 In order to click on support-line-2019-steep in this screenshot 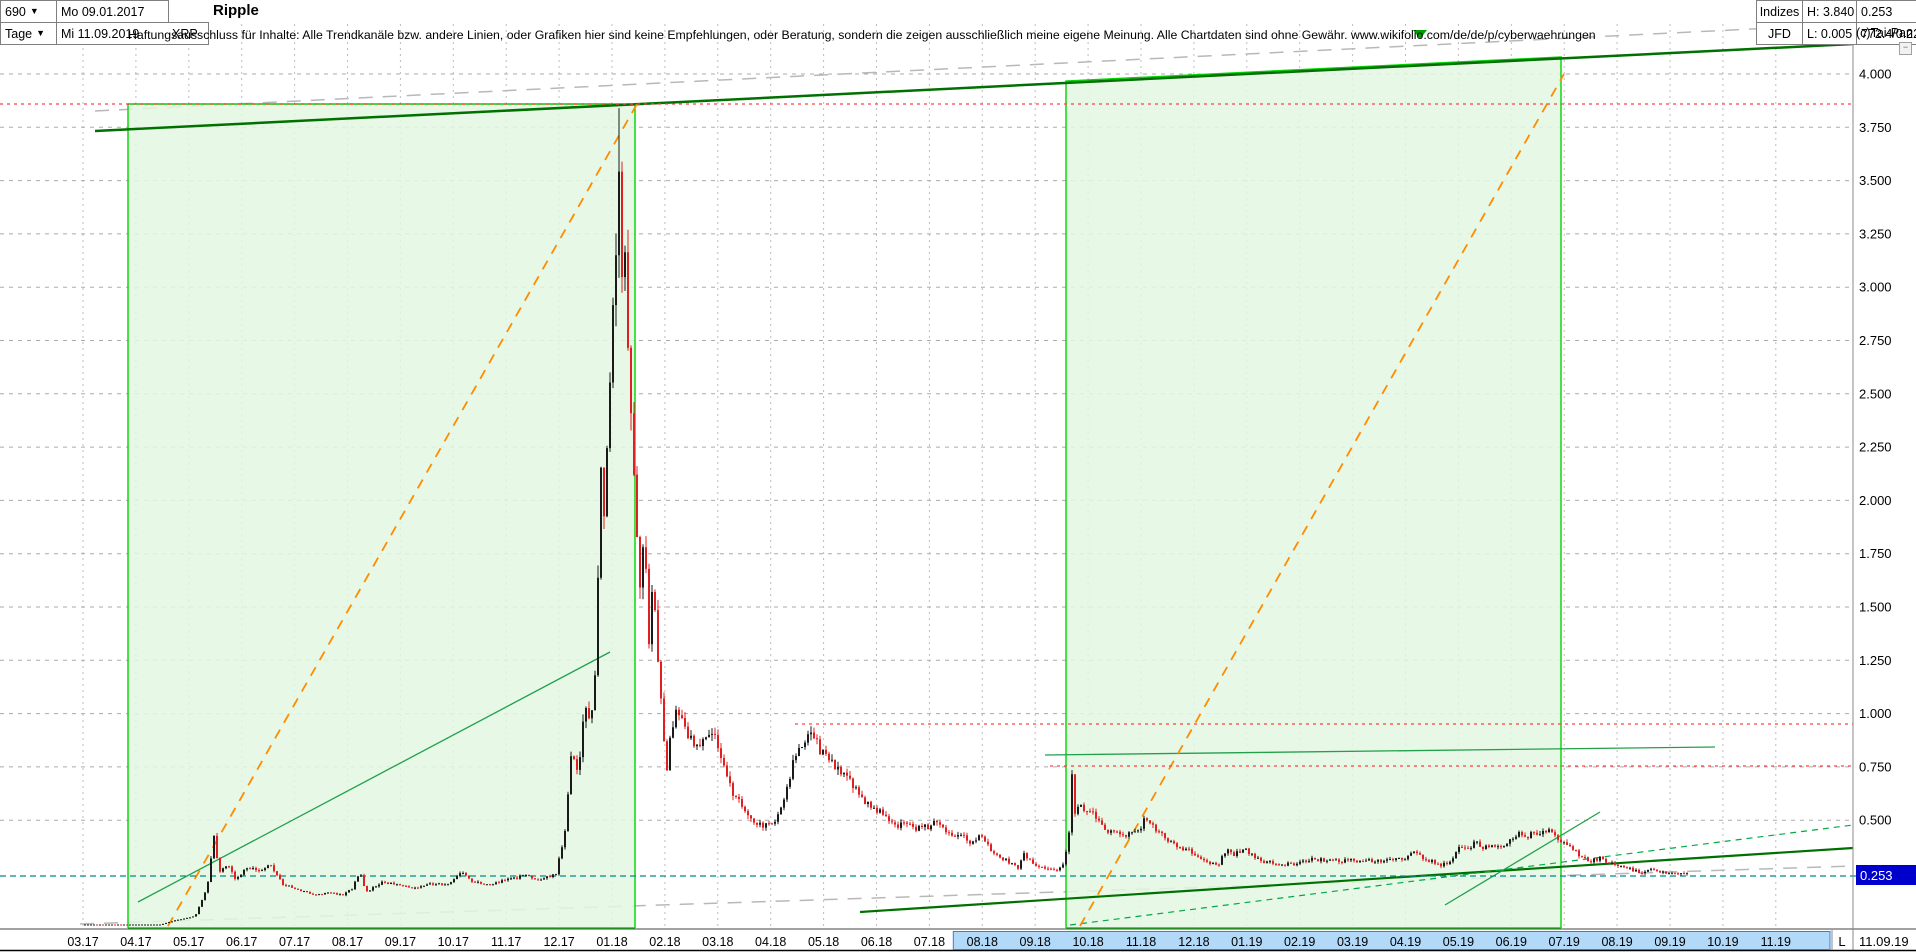, I will do `click(1522, 858)`.